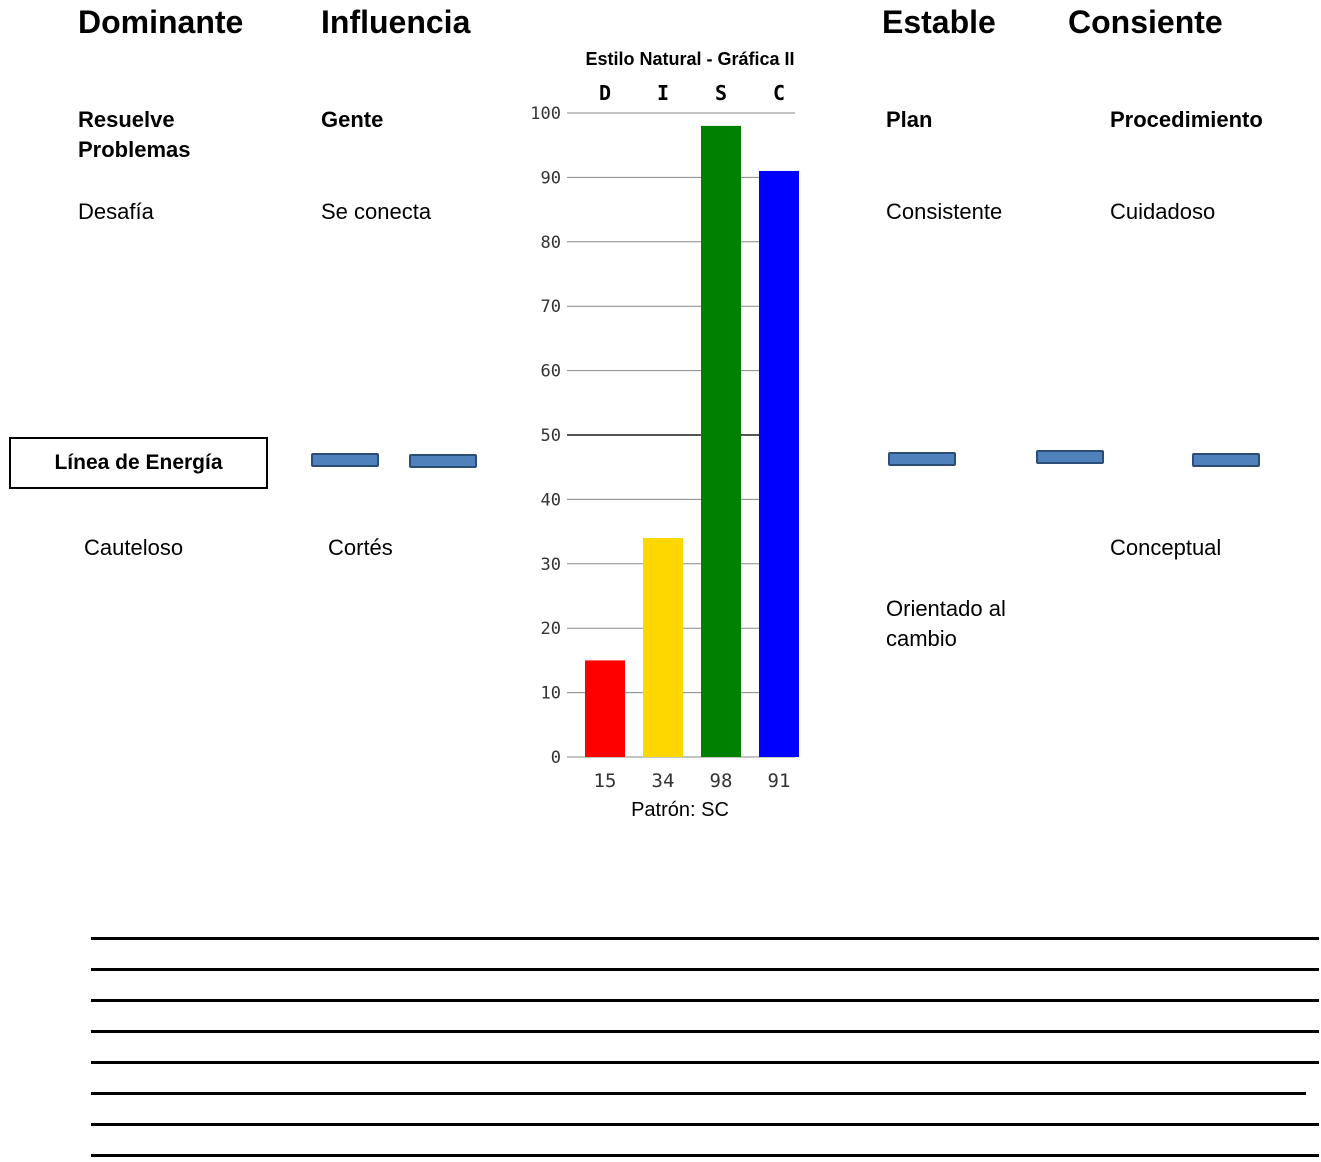 The image size is (1321, 1162). What do you see at coordinates (605, 708) in the screenshot?
I see `bar-d` at bounding box center [605, 708].